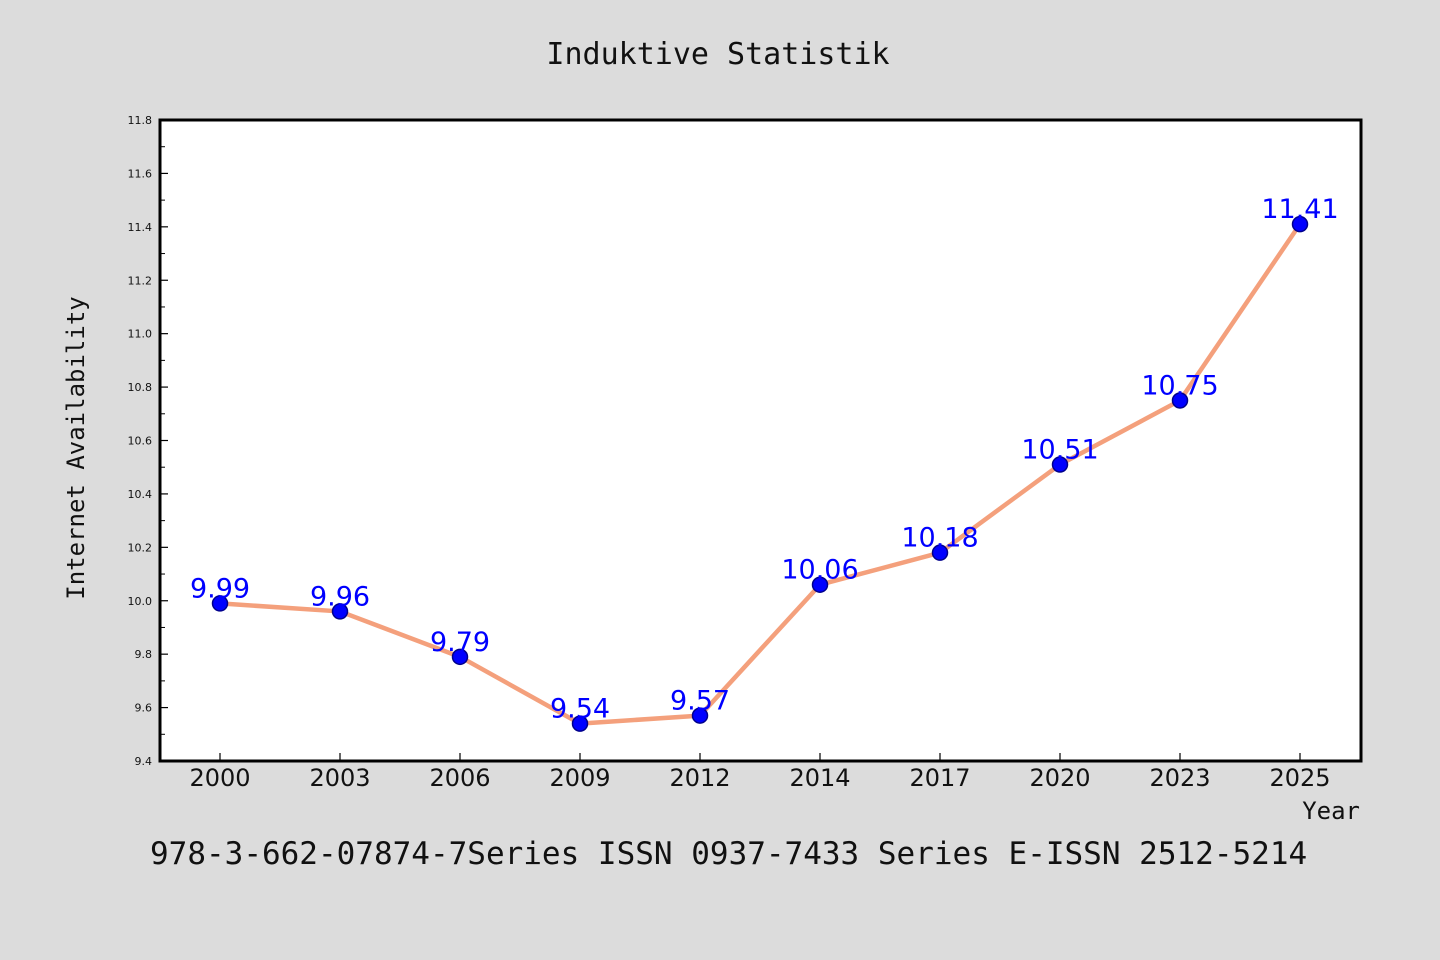 Image resolution: width=1440 pixels, height=960 pixels. I want to click on y-tick-label: 11.8, so click(140, 120).